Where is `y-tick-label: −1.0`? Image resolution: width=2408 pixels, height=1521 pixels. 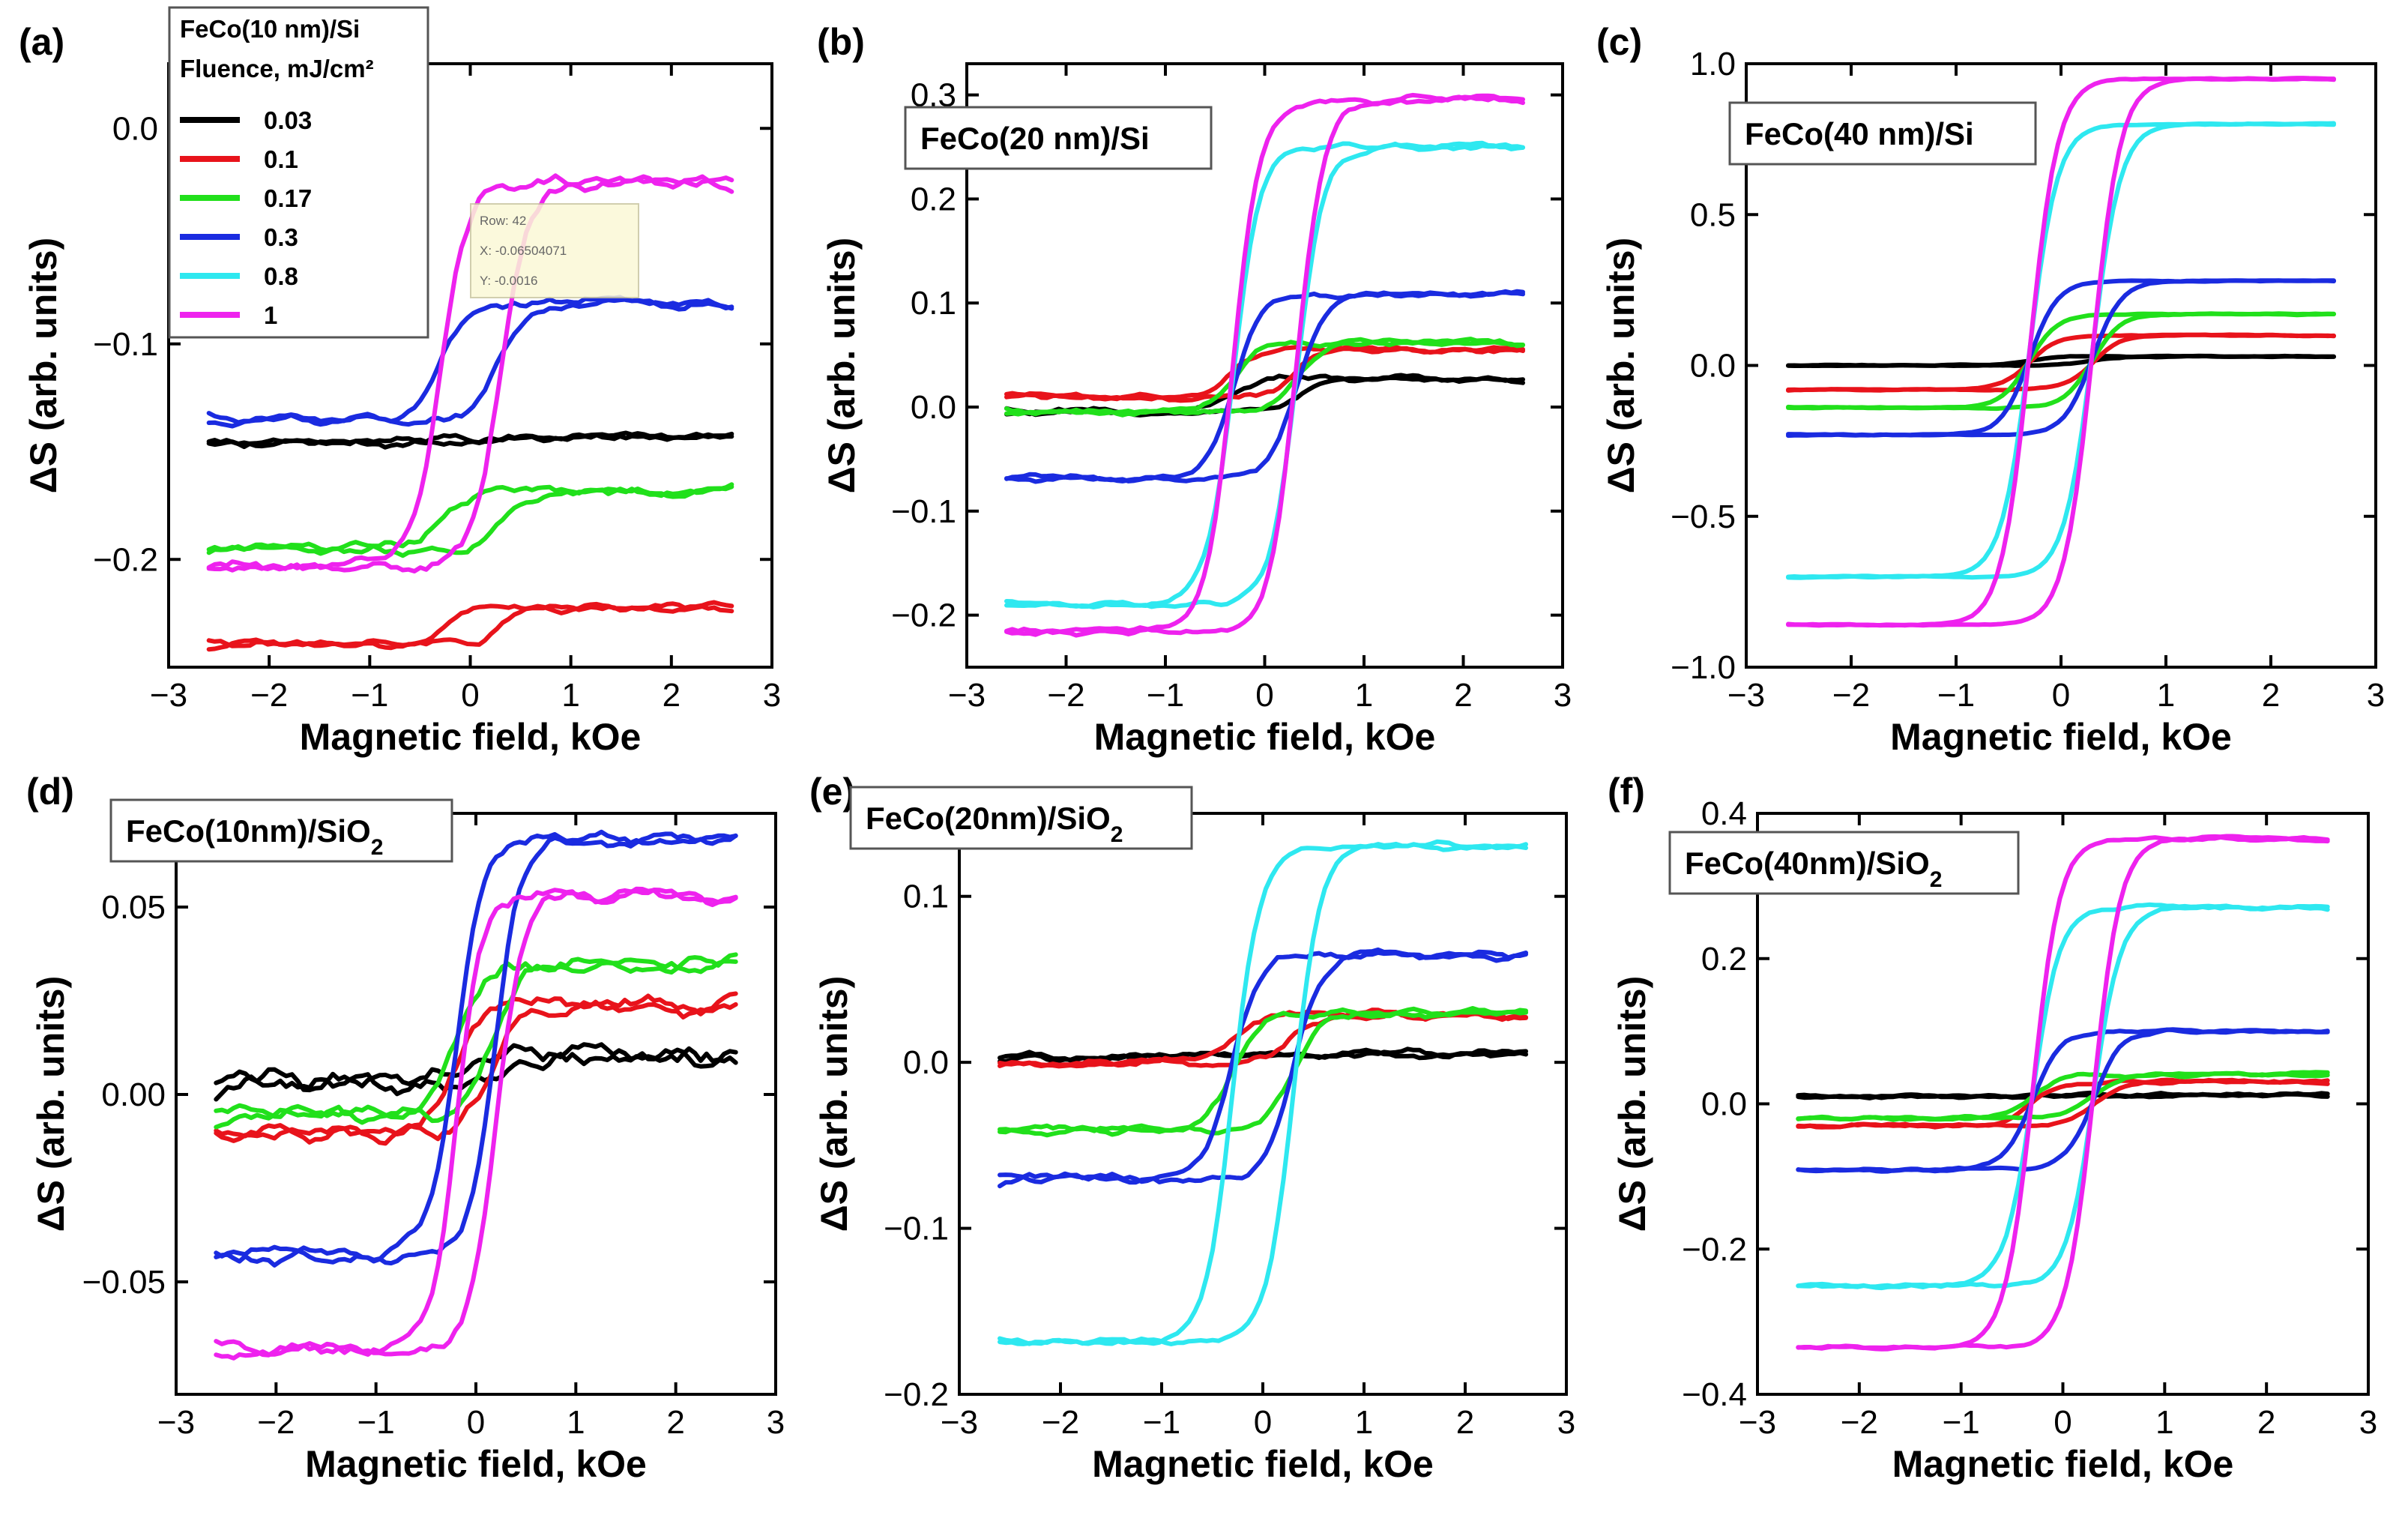 y-tick-label: −1.0 is located at coordinates (1703, 667).